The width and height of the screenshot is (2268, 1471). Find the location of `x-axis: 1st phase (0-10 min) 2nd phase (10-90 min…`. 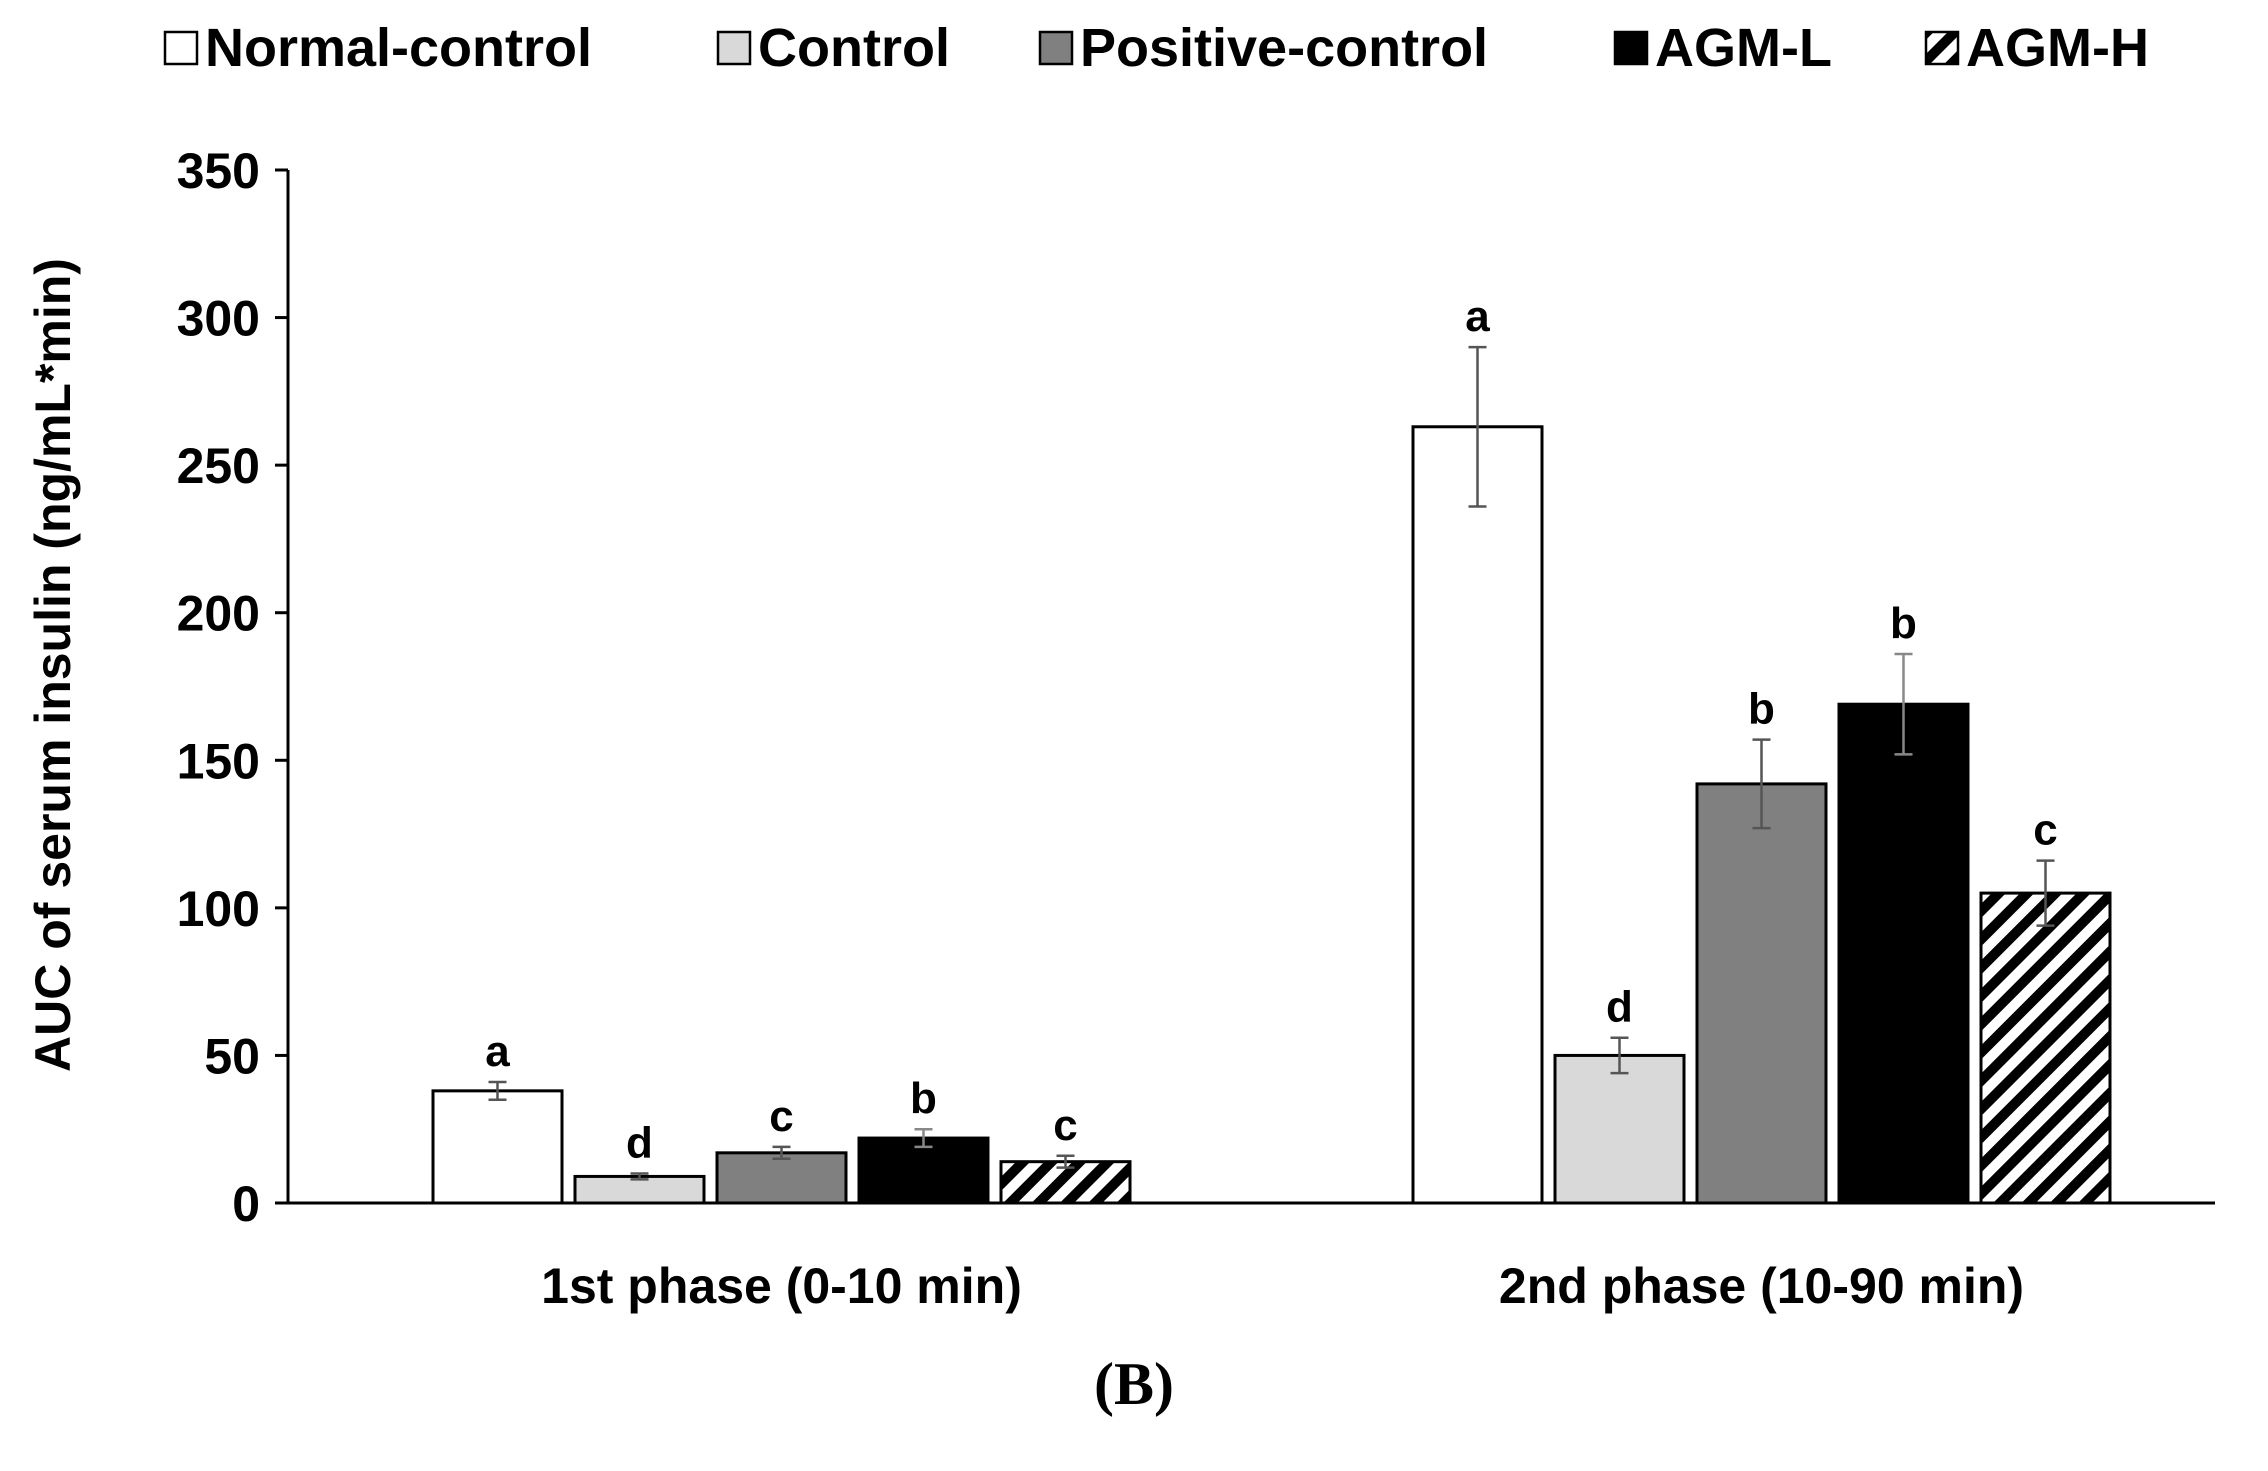

x-axis: 1st phase (0-10 min) 2nd phase (10-90 min… is located at coordinates (1251, 1257).